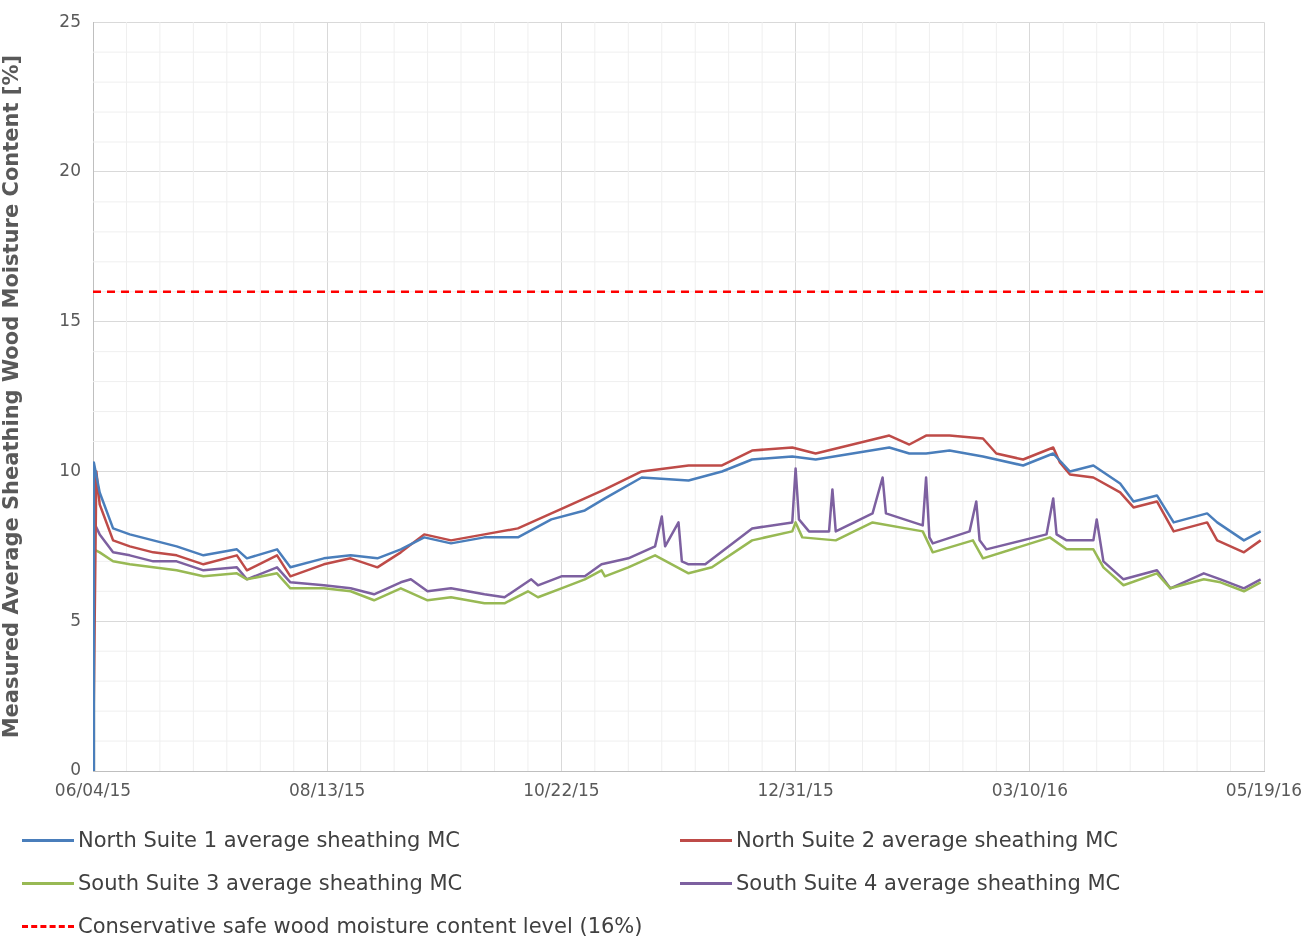  I want to click on x-tick-label: 05/19/16, so click(1264, 789).